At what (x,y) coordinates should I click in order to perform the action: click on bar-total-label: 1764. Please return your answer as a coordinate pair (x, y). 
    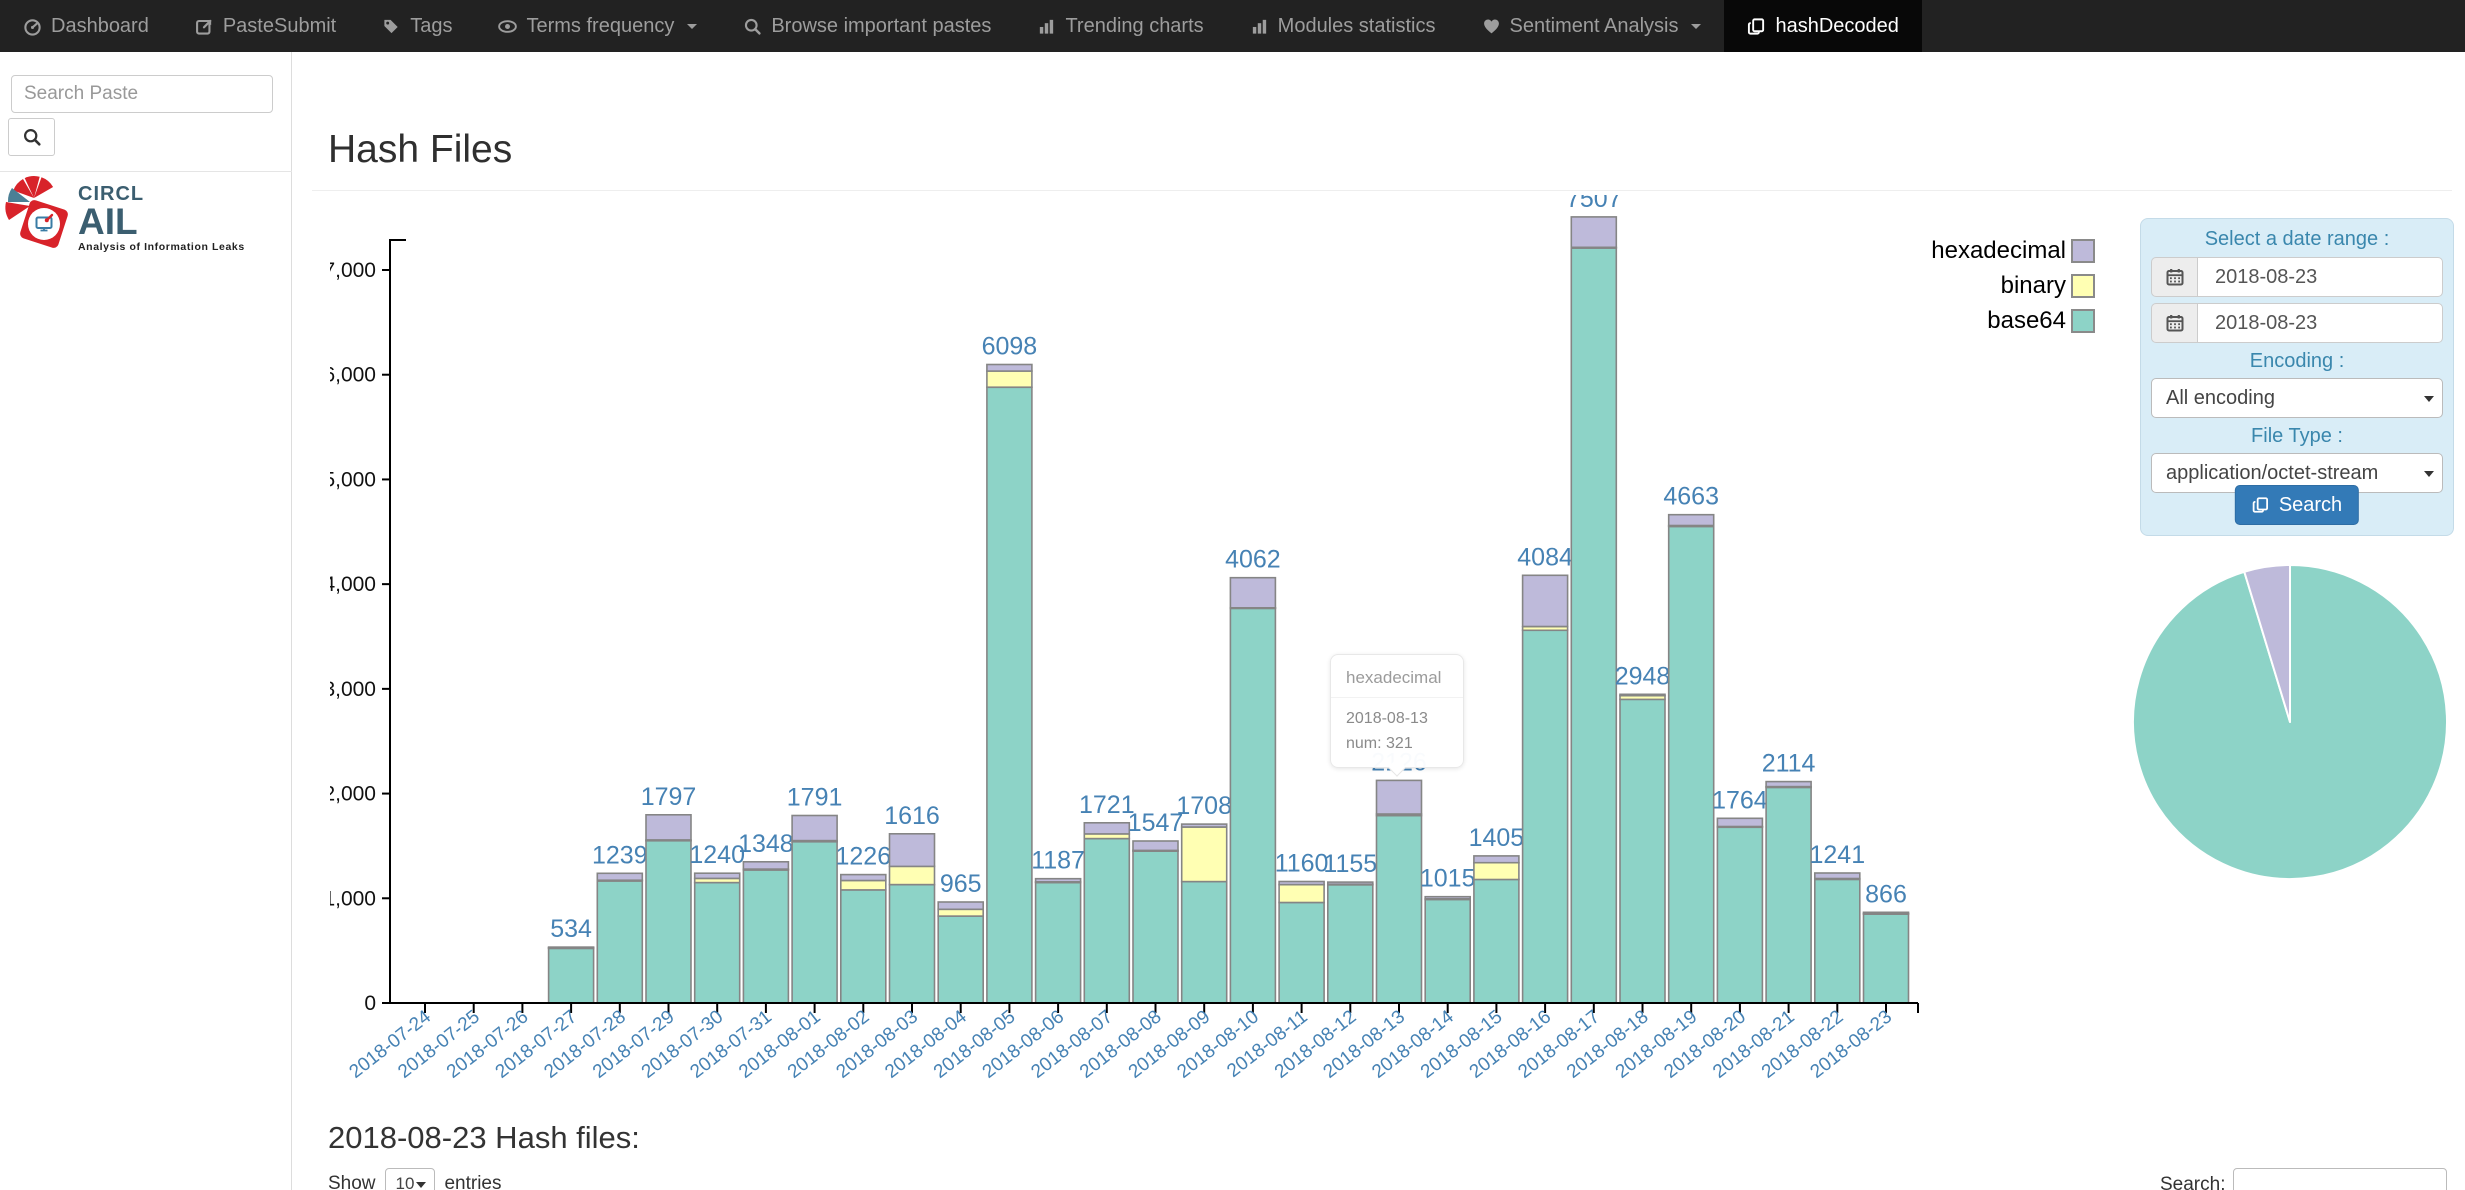
    Looking at the image, I should click on (1740, 800).